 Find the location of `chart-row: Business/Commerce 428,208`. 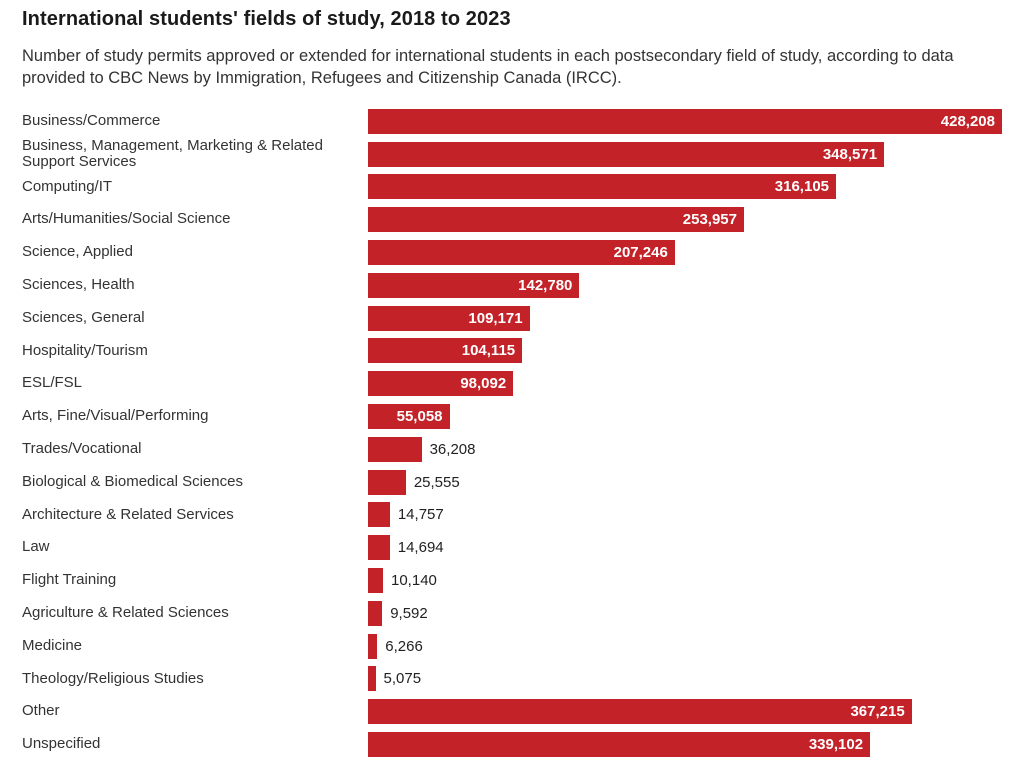

chart-row: Business/Commerce 428,208 is located at coordinates (512, 121).